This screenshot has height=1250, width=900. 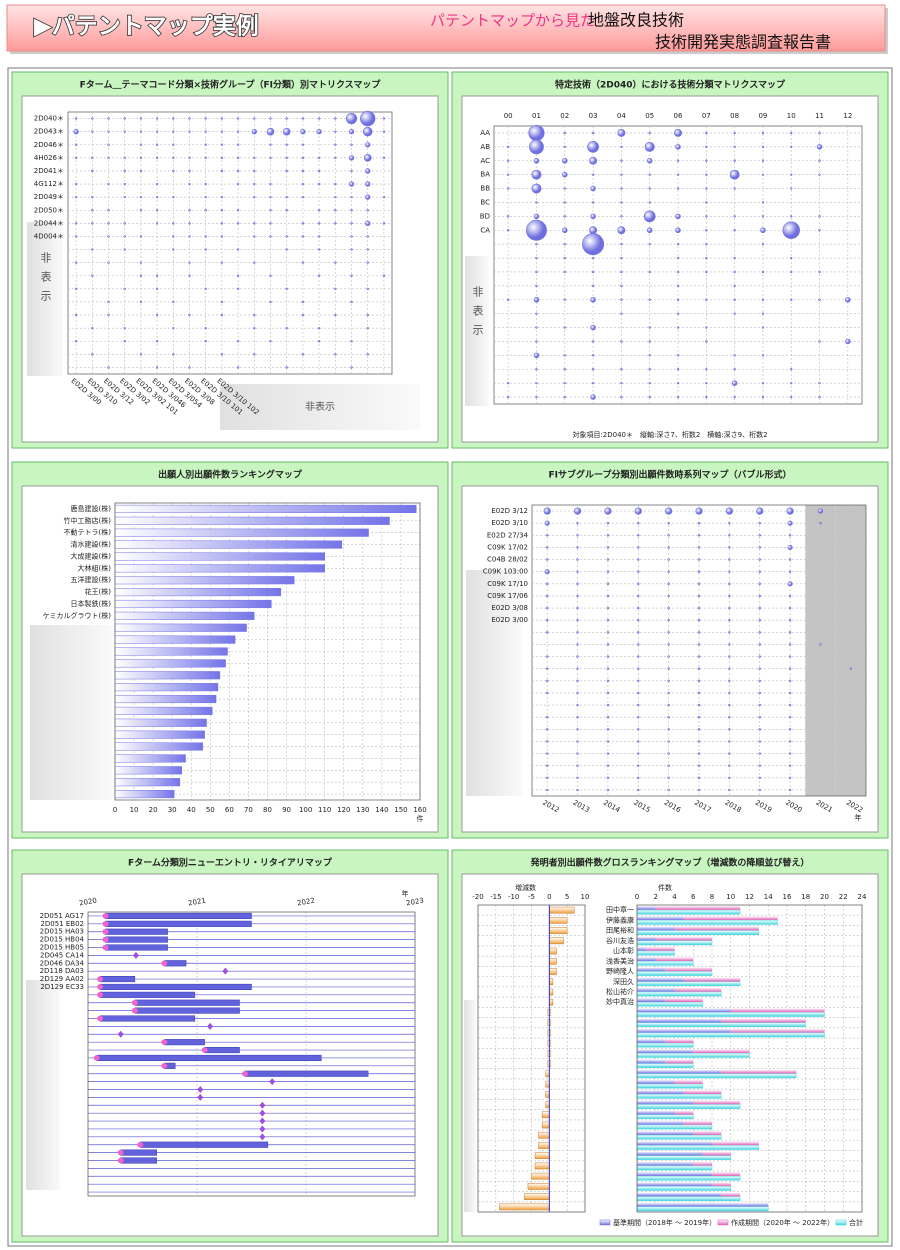 I want to click on row-label: 2D050＊, so click(x=49, y=210).